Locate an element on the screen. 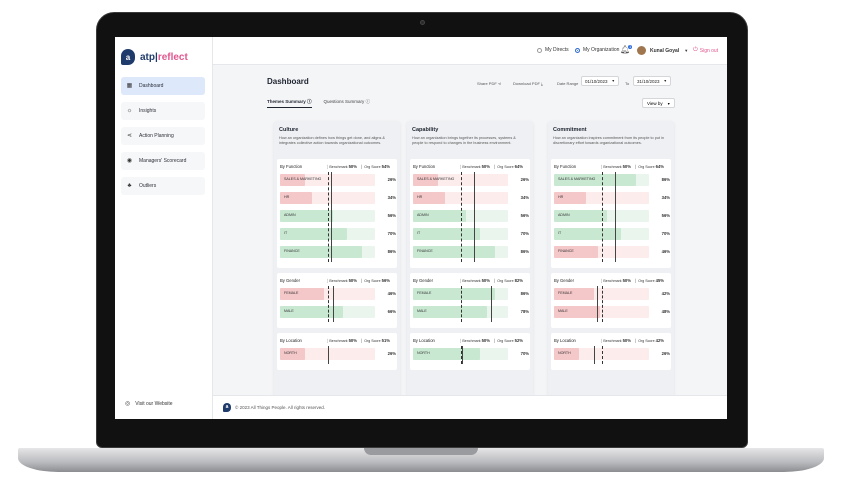 This screenshot has height=488, width=842. row-value: 86% is located at coordinates (524, 251).